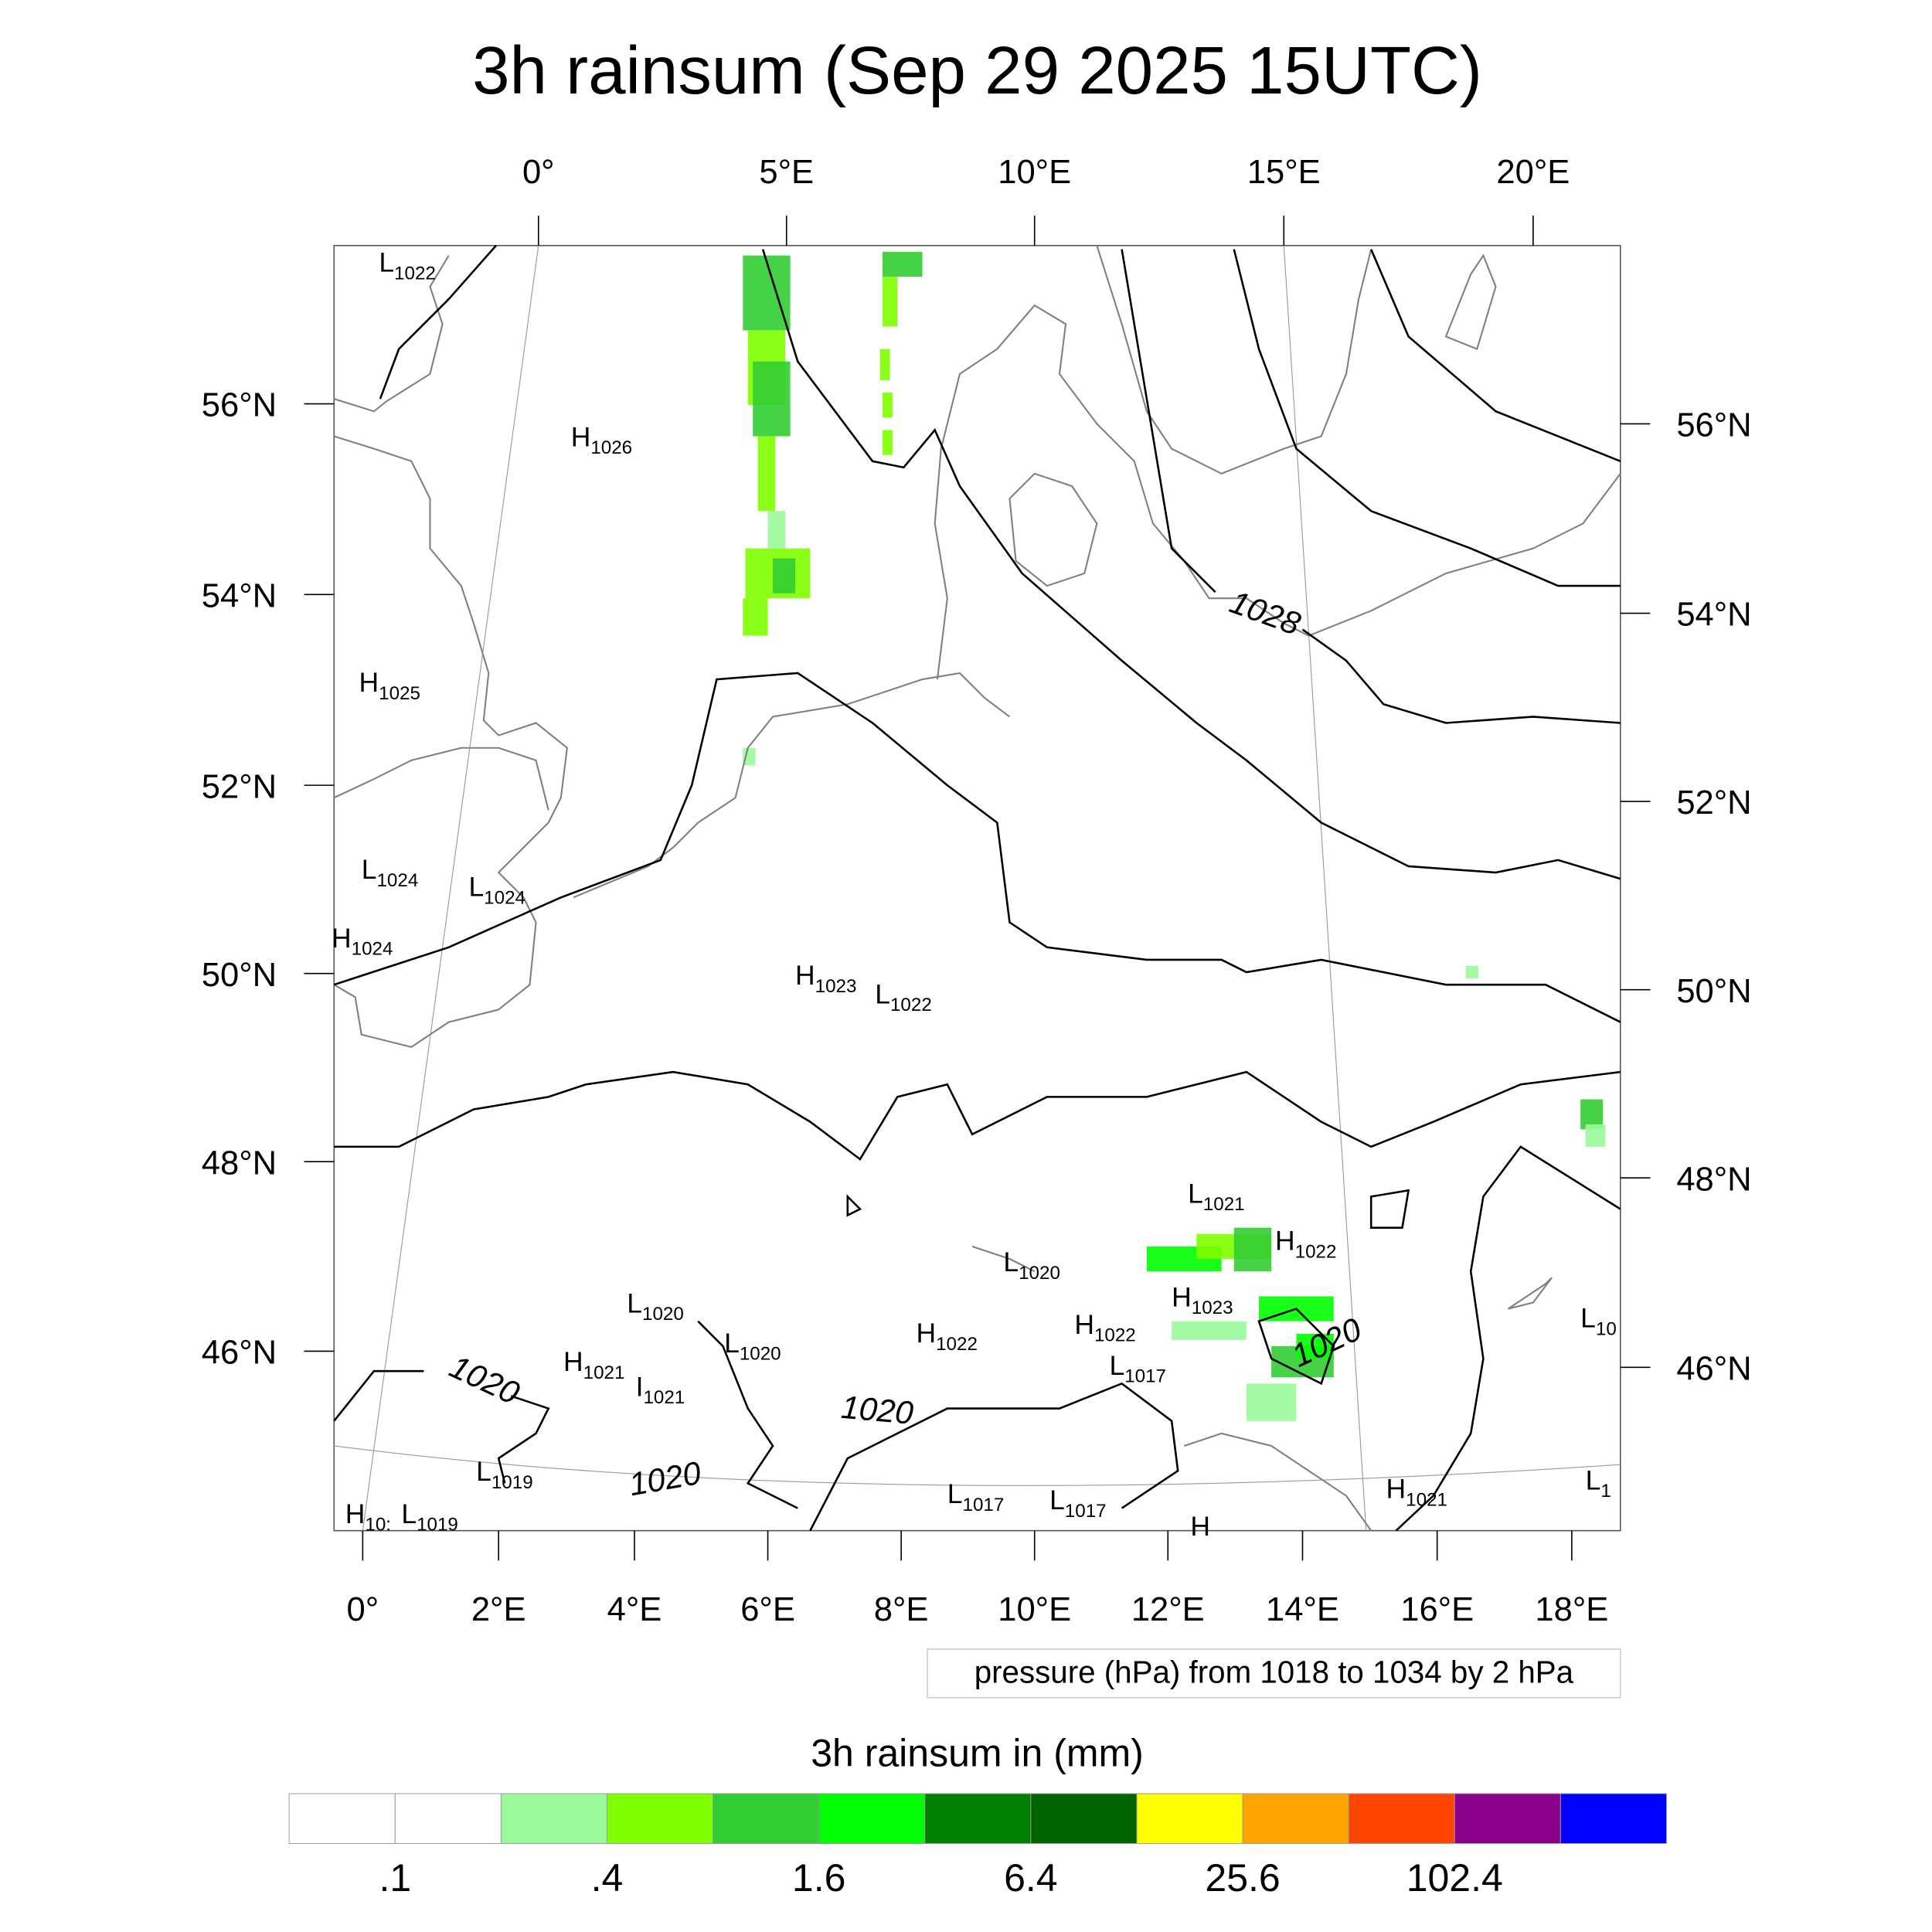 The width and height of the screenshot is (1932, 1932). I want to click on left-lat-label: 48°N, so click(239, 1163).